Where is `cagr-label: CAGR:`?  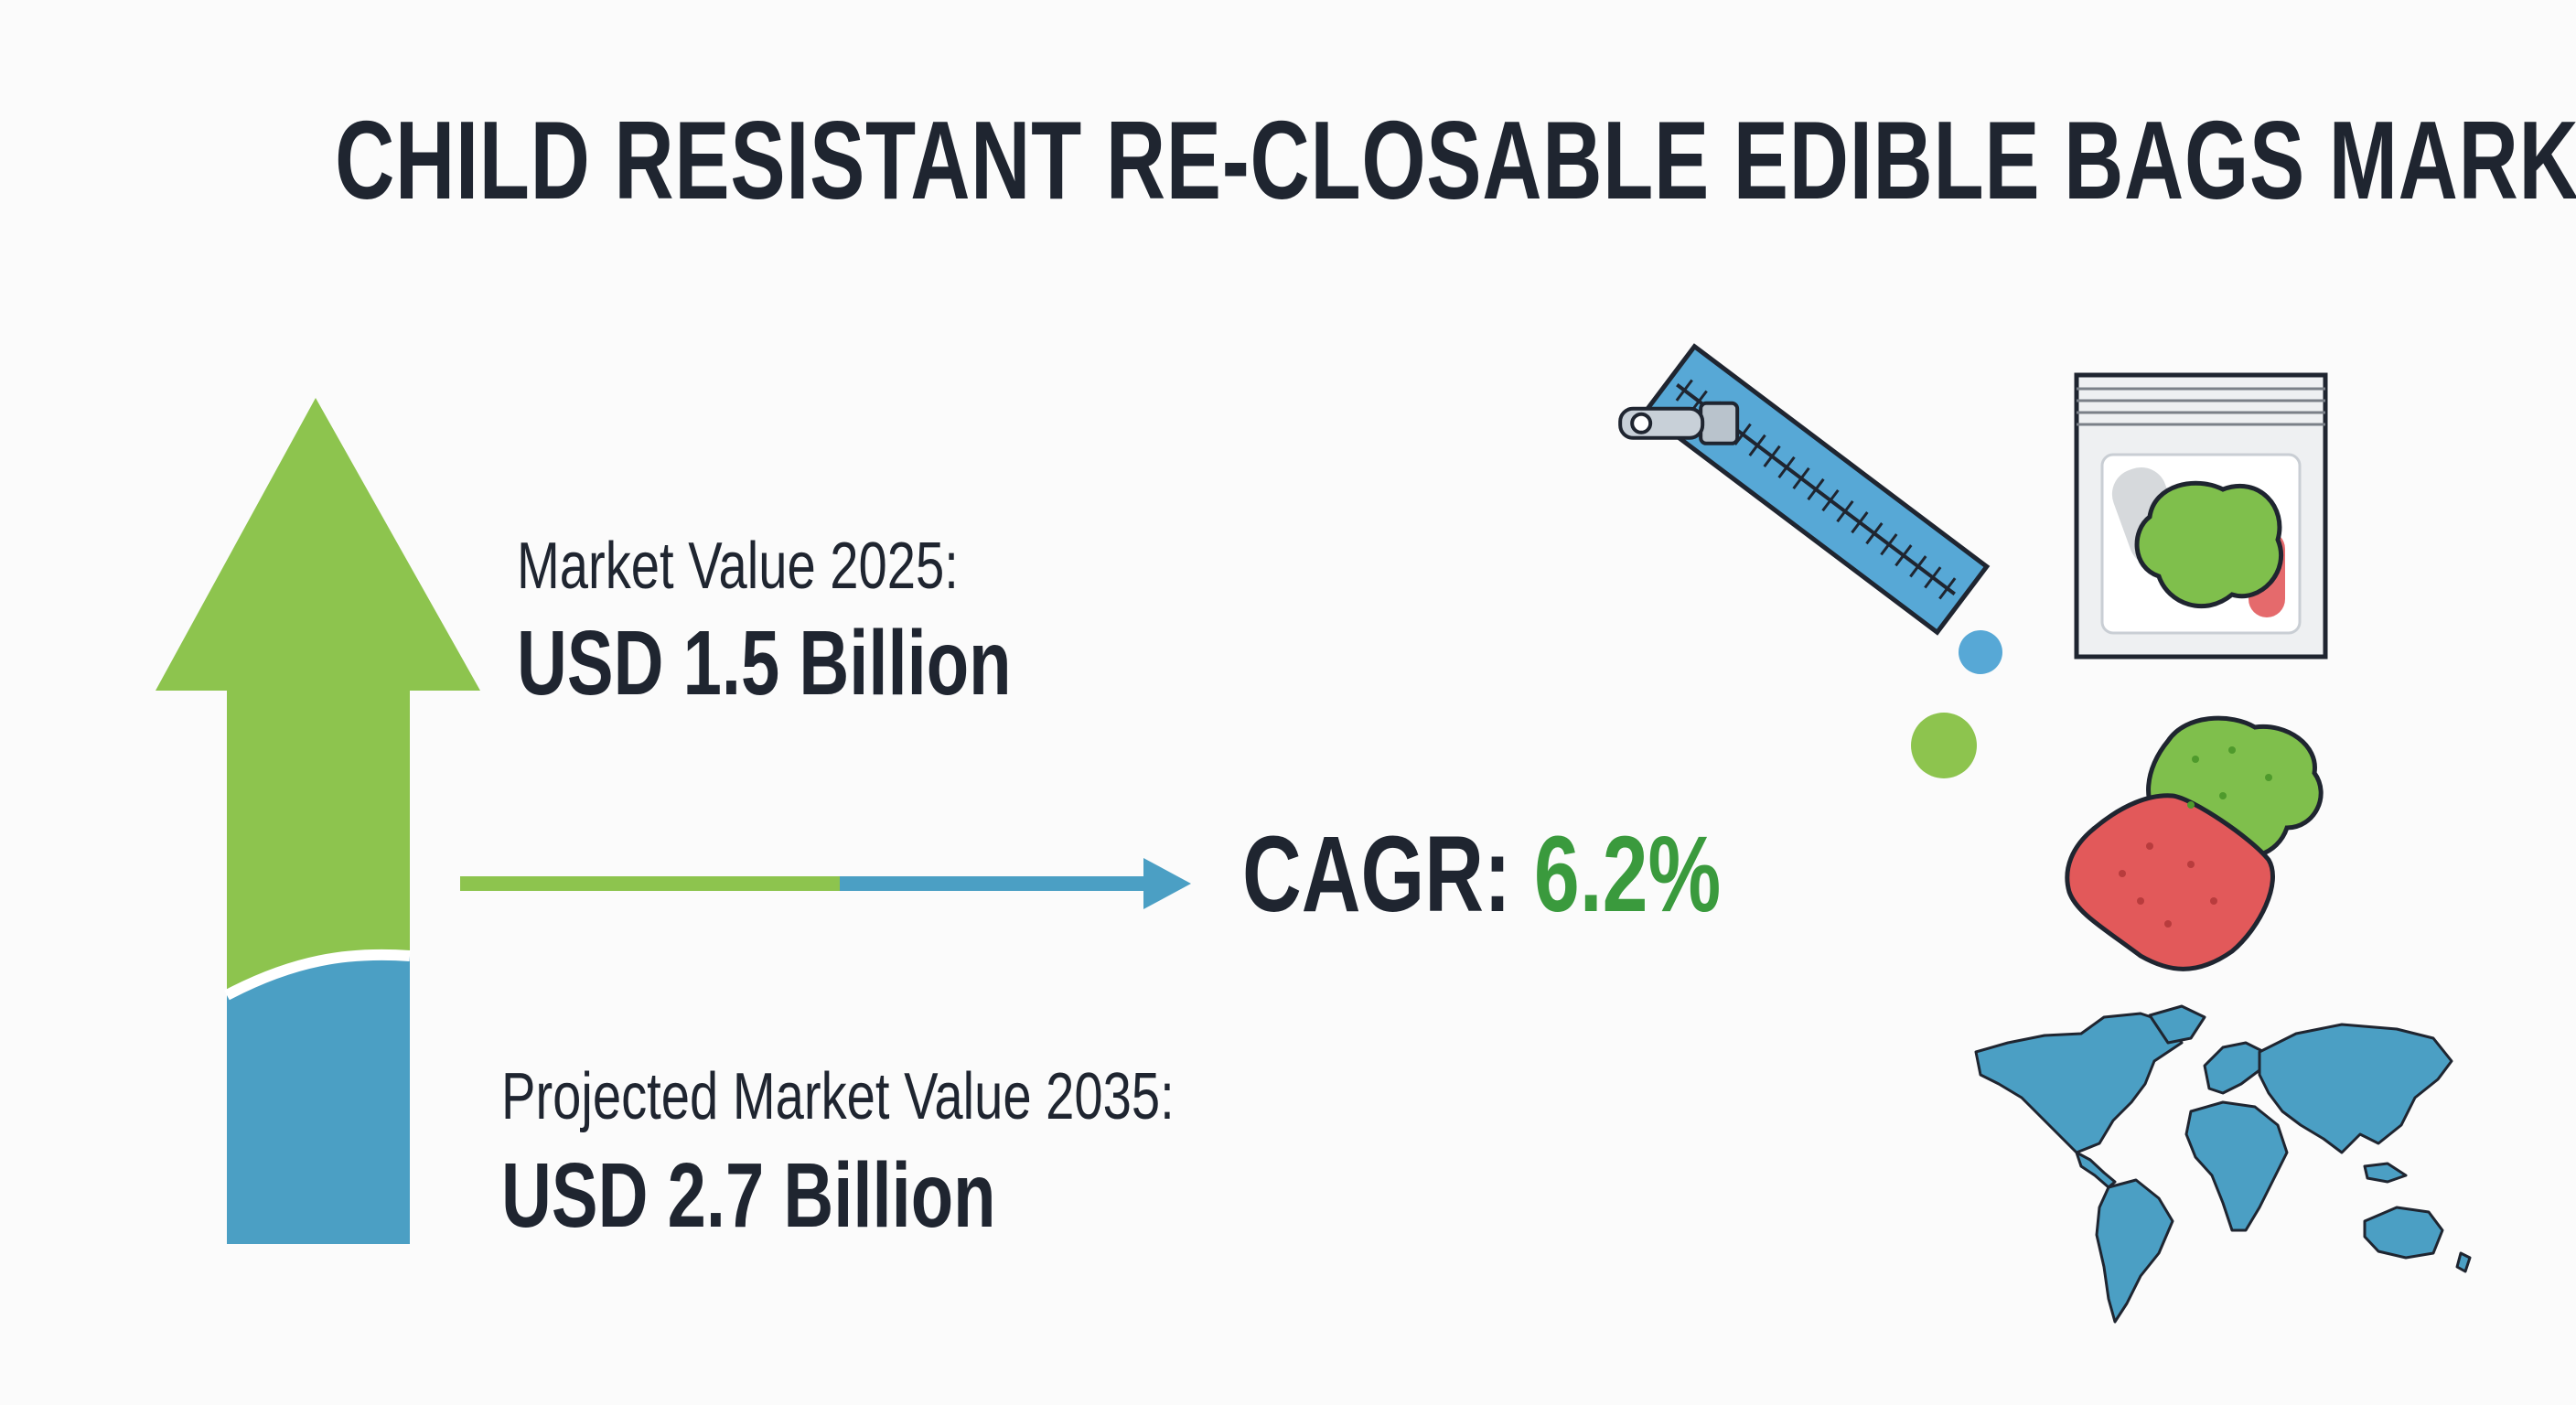
cagr-label: CAGR: is located at coordinates (1376, 874).